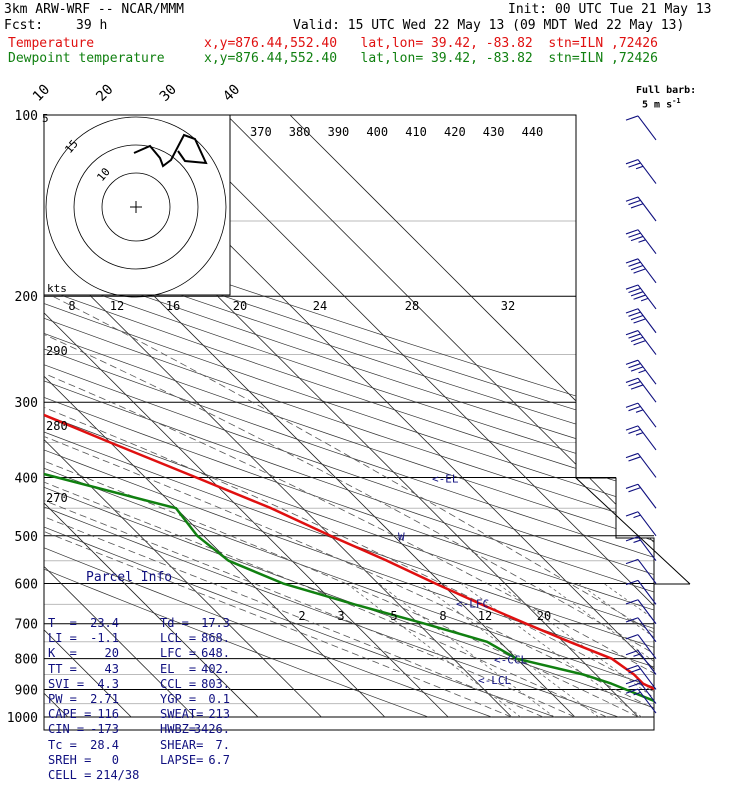 The height and width of the screenshot is (798, 740). What do you see at coordinates (118, 774) in the screenshot?
I see `parcel-info-value: 214/38` at bounding box center [118, 774].